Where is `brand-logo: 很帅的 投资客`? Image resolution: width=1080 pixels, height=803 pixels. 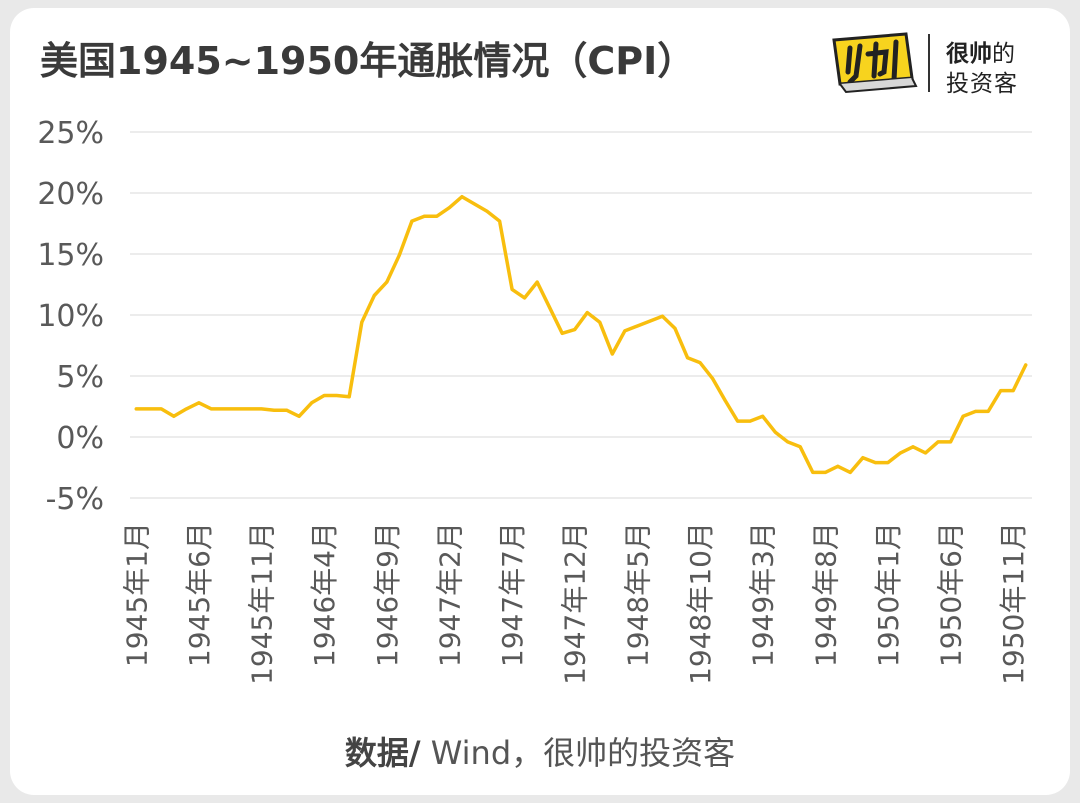 brand-logo: 很帅的 投资客 is located at coordinates (935, 66).